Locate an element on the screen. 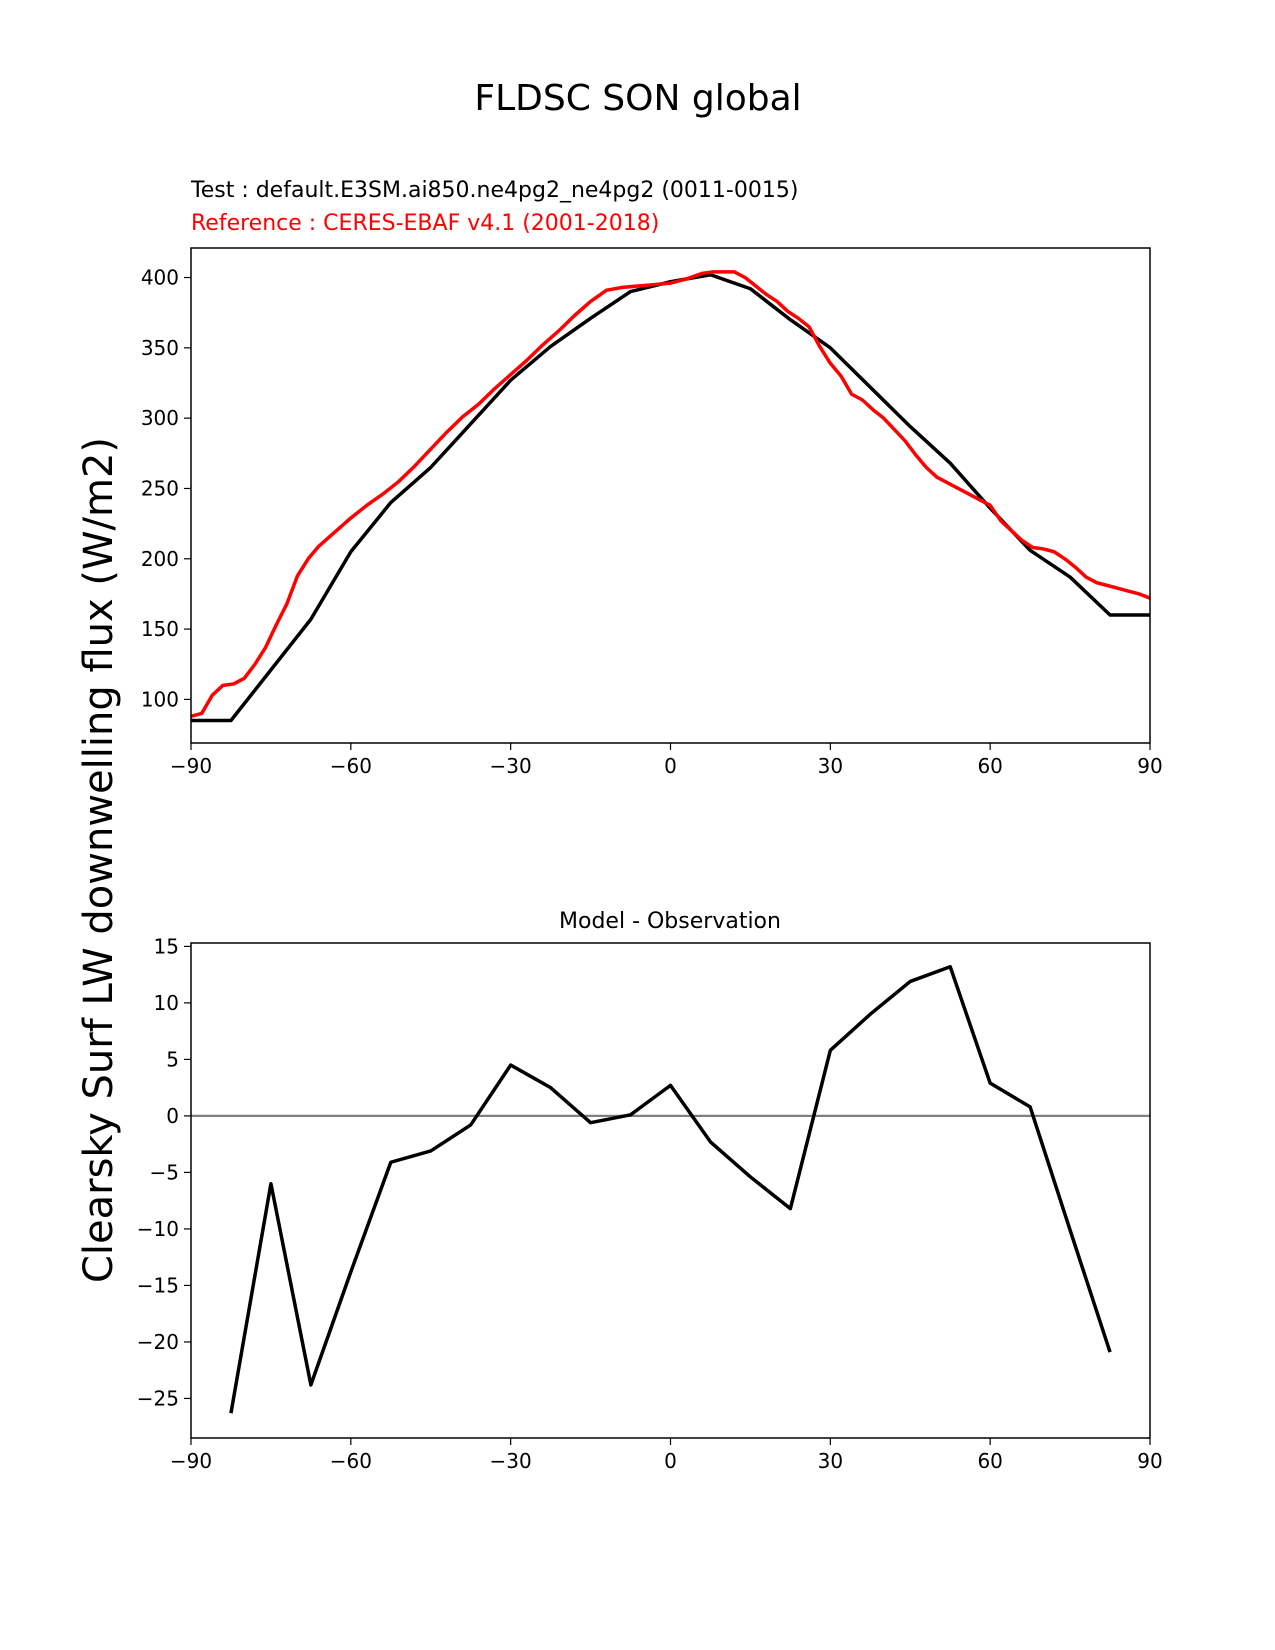 Image resolution: width=1275 pixels, height=1650 pixels. top-y-ticks: 100 150 200 250 300 350 400 is located at coordinates (166, 488).